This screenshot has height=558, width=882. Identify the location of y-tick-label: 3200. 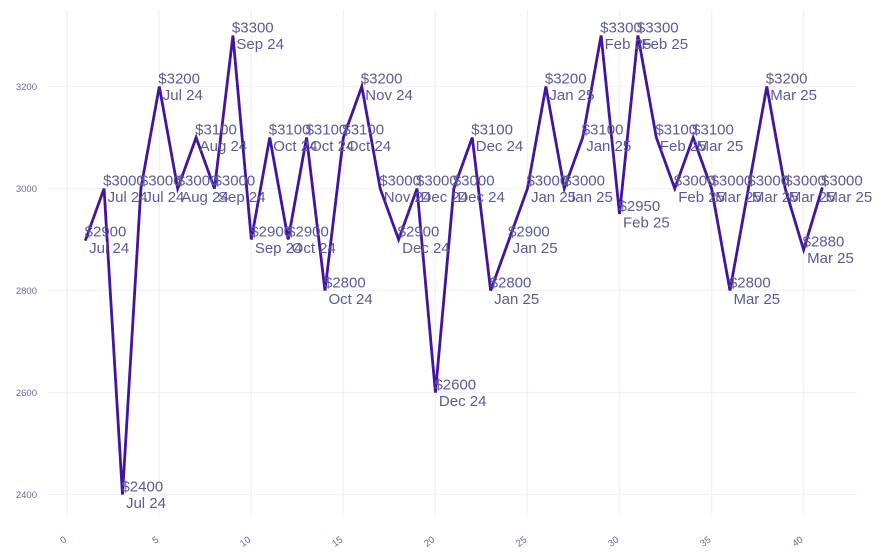
(26, 87).